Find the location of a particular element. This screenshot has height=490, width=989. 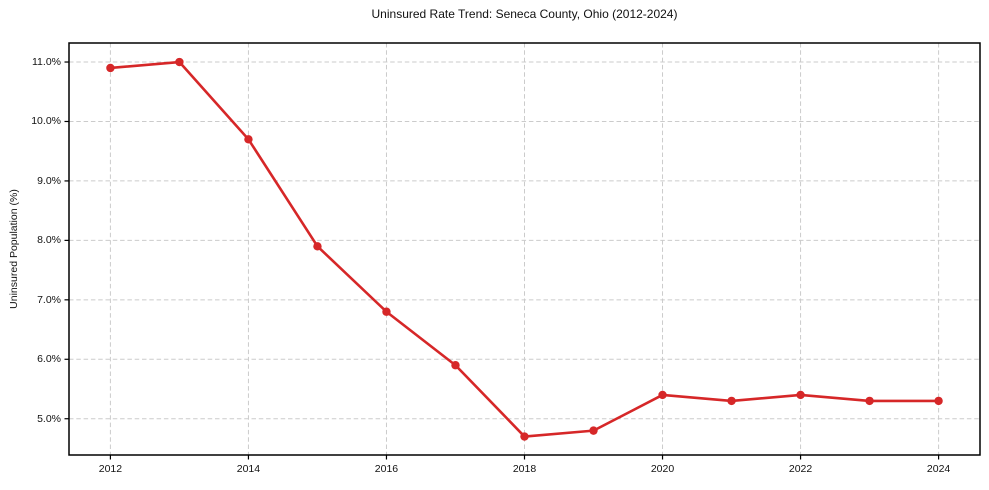

y-tick-label: 9.0% is located at coordinates (49, 180).